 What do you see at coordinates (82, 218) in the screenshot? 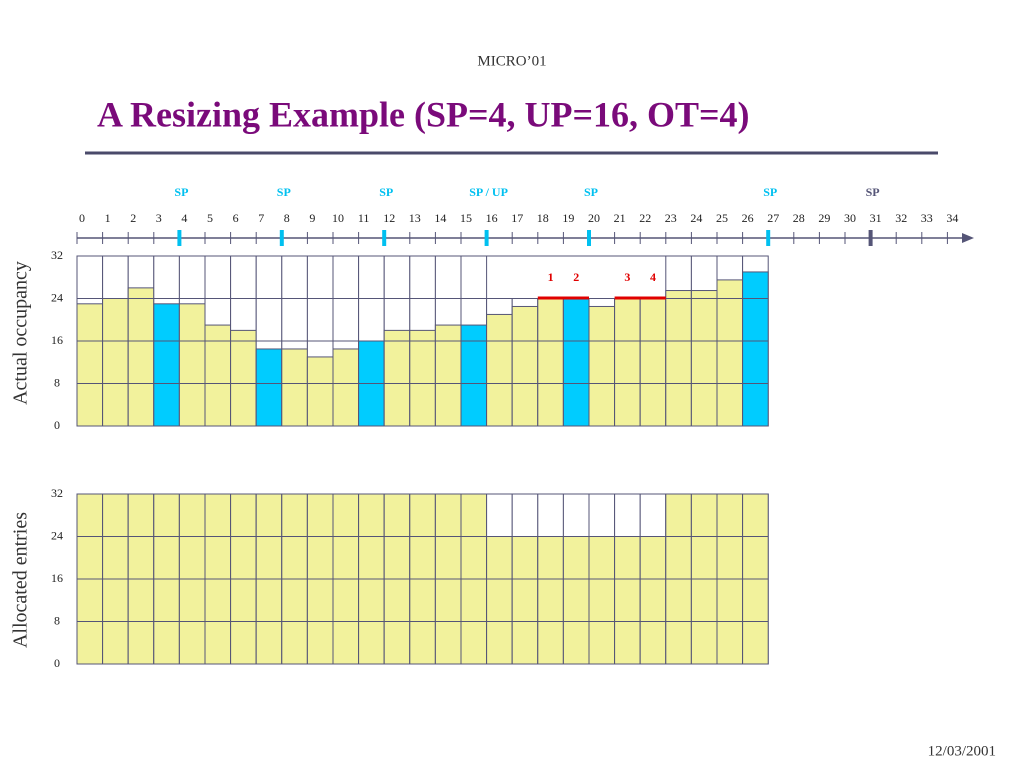
I see `timeline-tick-label: 0` at bounding box center [82, 218].